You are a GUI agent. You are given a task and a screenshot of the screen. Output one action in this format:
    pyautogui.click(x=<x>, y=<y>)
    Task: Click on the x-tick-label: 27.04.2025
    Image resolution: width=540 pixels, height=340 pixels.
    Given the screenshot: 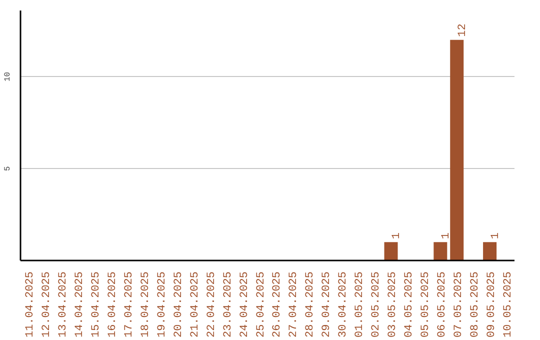 What is the action you would take?
    pyautogui.click(x=294, y=304)
    